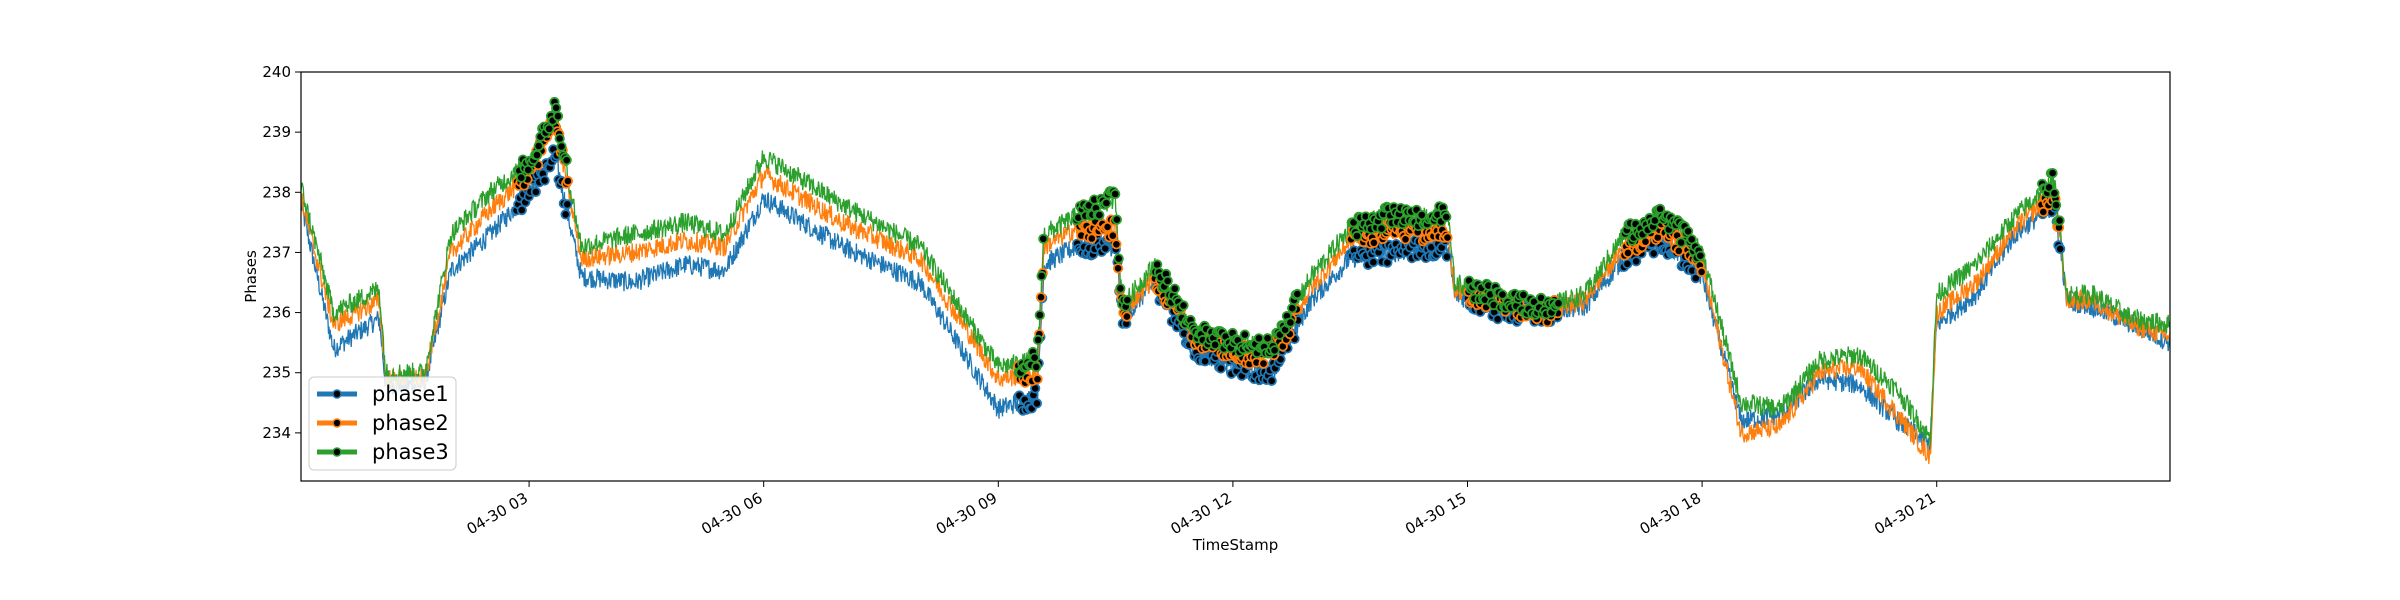  What do you see at coordinates (276, 132) in the screenshot?
I see `y-tick-label: 239` at bounding box center [276, 132].